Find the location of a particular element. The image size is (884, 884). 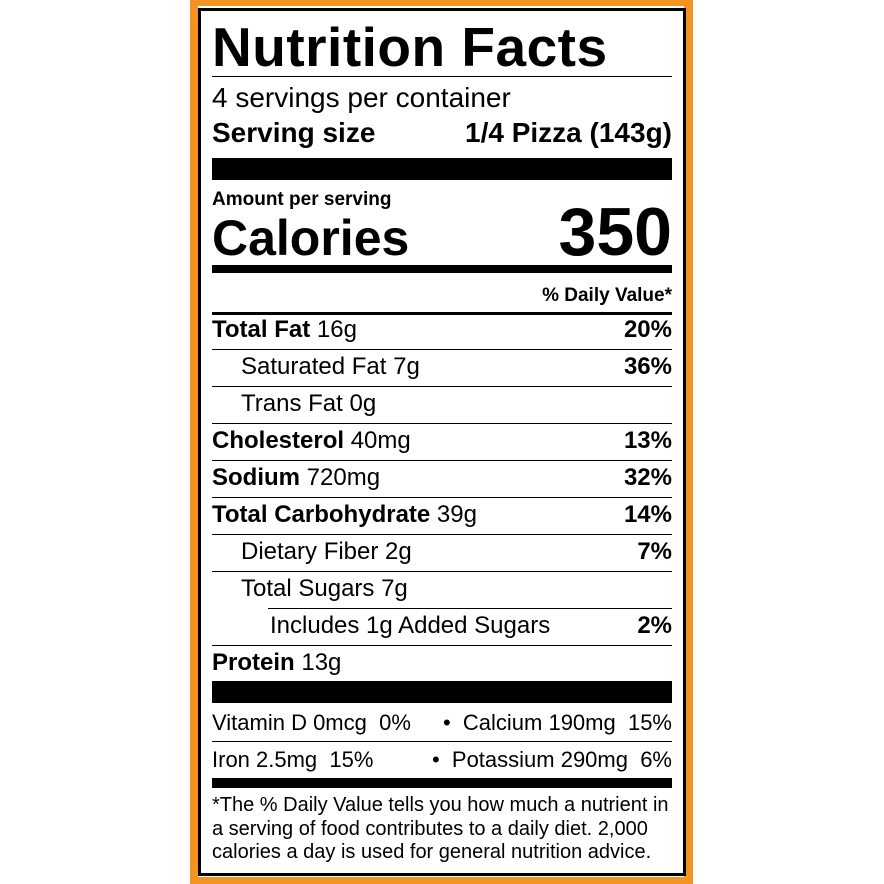

nutrient-name: Protein is located at coordinates (253, 662).